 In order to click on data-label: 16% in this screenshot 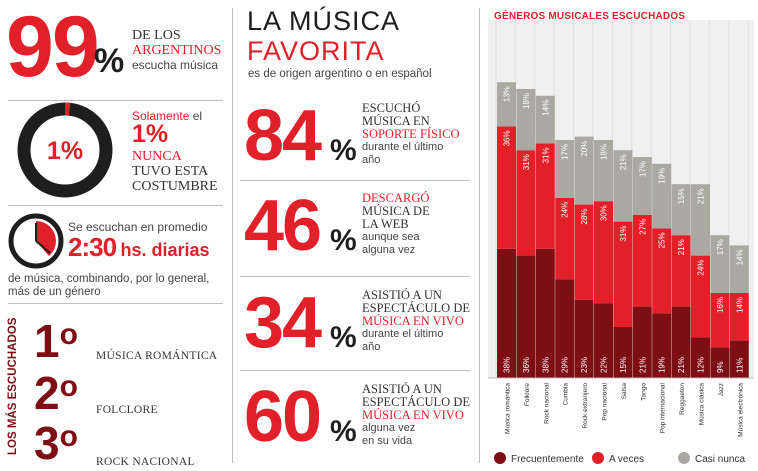, I will do `click(720, 305)`.